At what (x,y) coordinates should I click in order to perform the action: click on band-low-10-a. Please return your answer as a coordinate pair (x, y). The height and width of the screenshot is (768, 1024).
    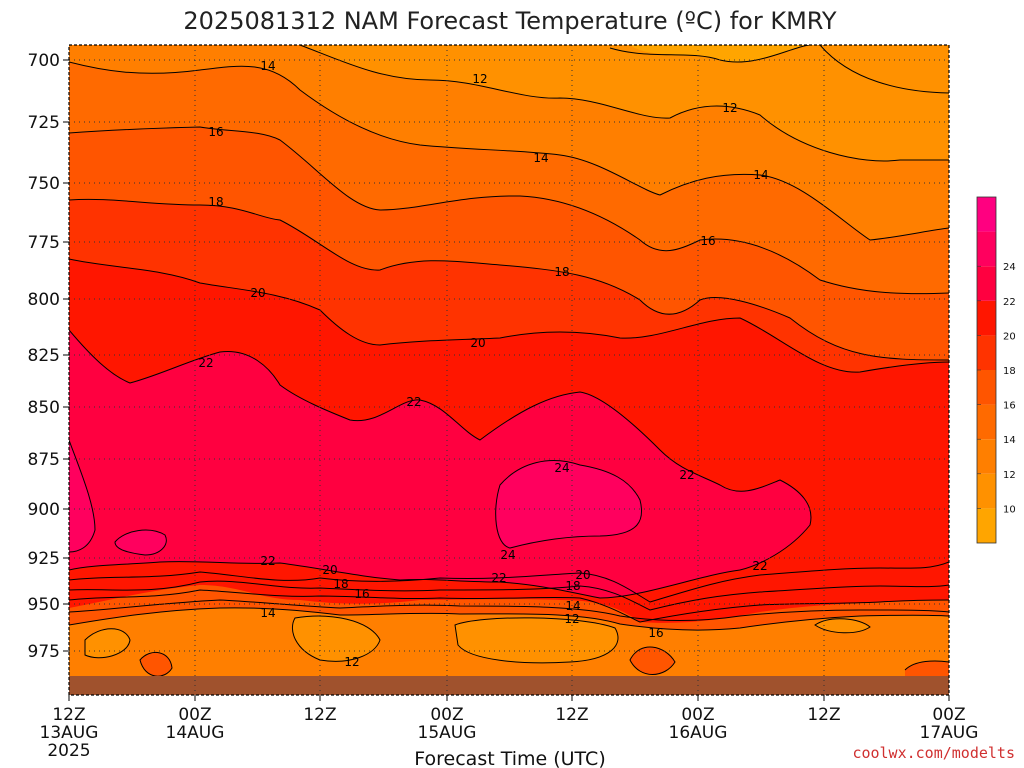
    Looking at the image, I should click on (107, 643).